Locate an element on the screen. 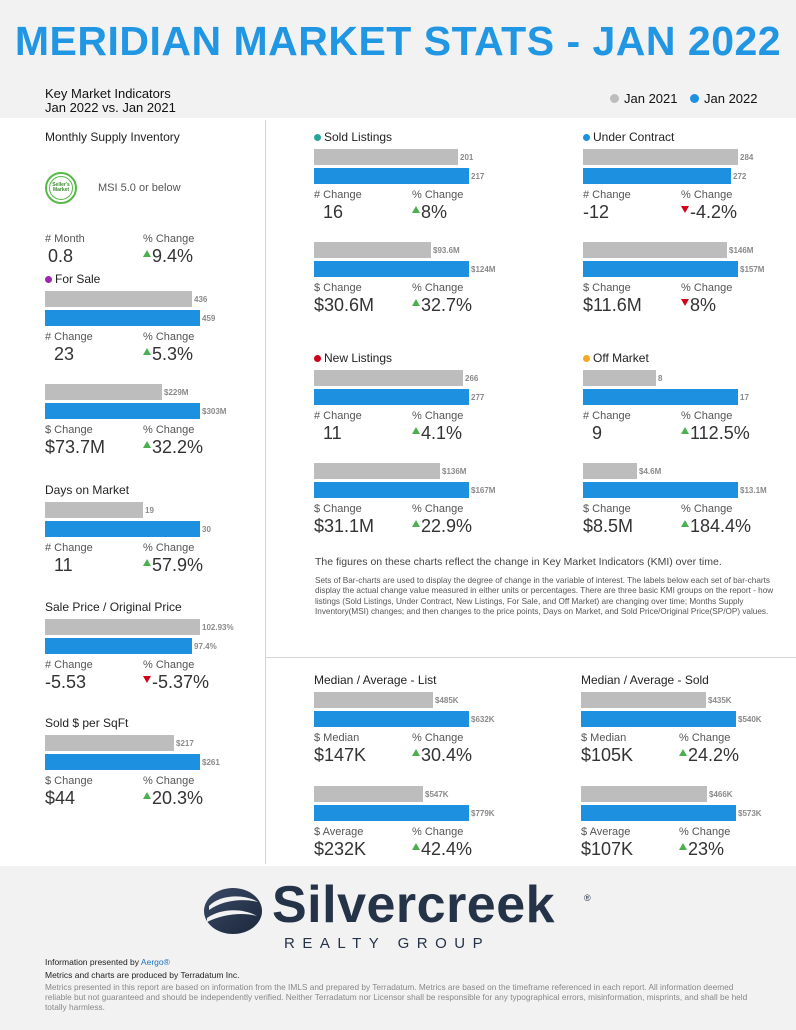 The height and width of the screenshot is (1030, 796). pct-change-block: -4.2% is located at coordinates (709, 212).